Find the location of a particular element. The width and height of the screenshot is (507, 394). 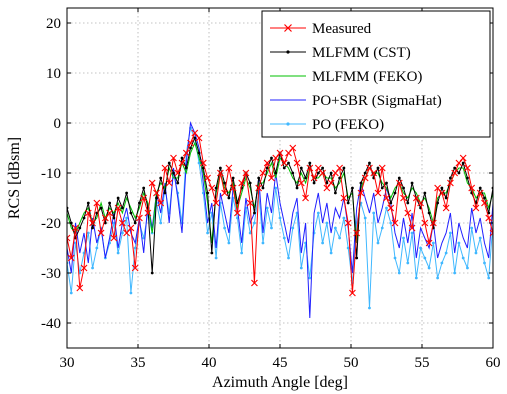

y-tick-label: -30 is located at coordinates (51, 274).